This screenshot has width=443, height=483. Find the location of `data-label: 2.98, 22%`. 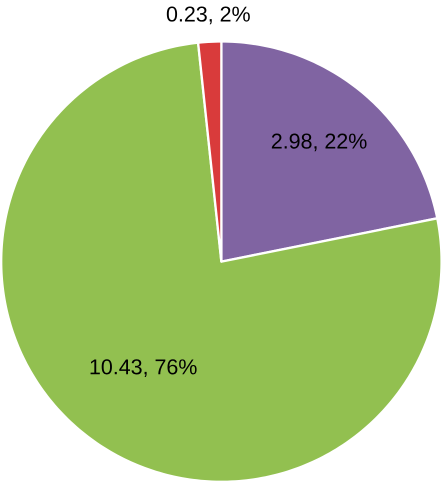

data-label: 2.98, 22% is located at coordinates (319, 143).